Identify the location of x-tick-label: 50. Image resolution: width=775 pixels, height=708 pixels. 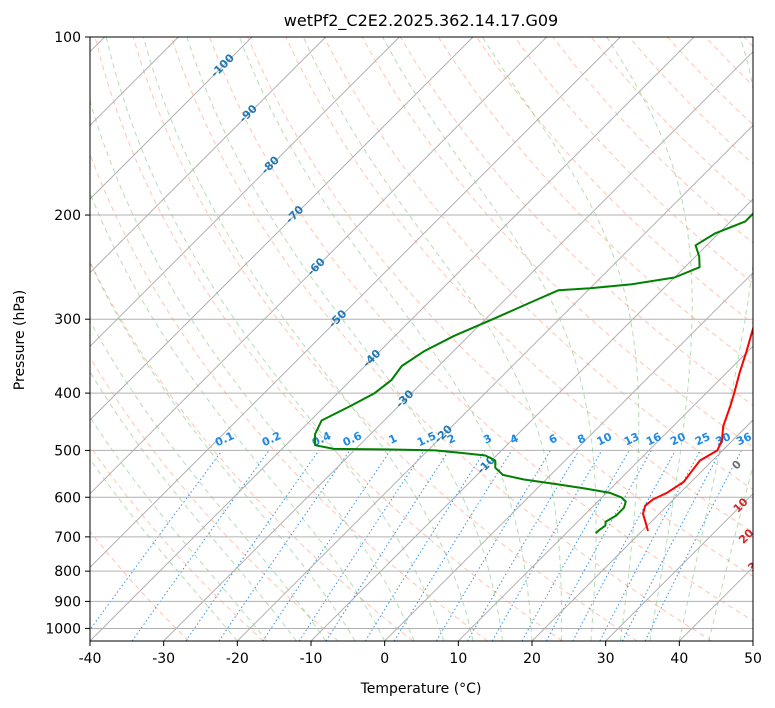
(753, 659).